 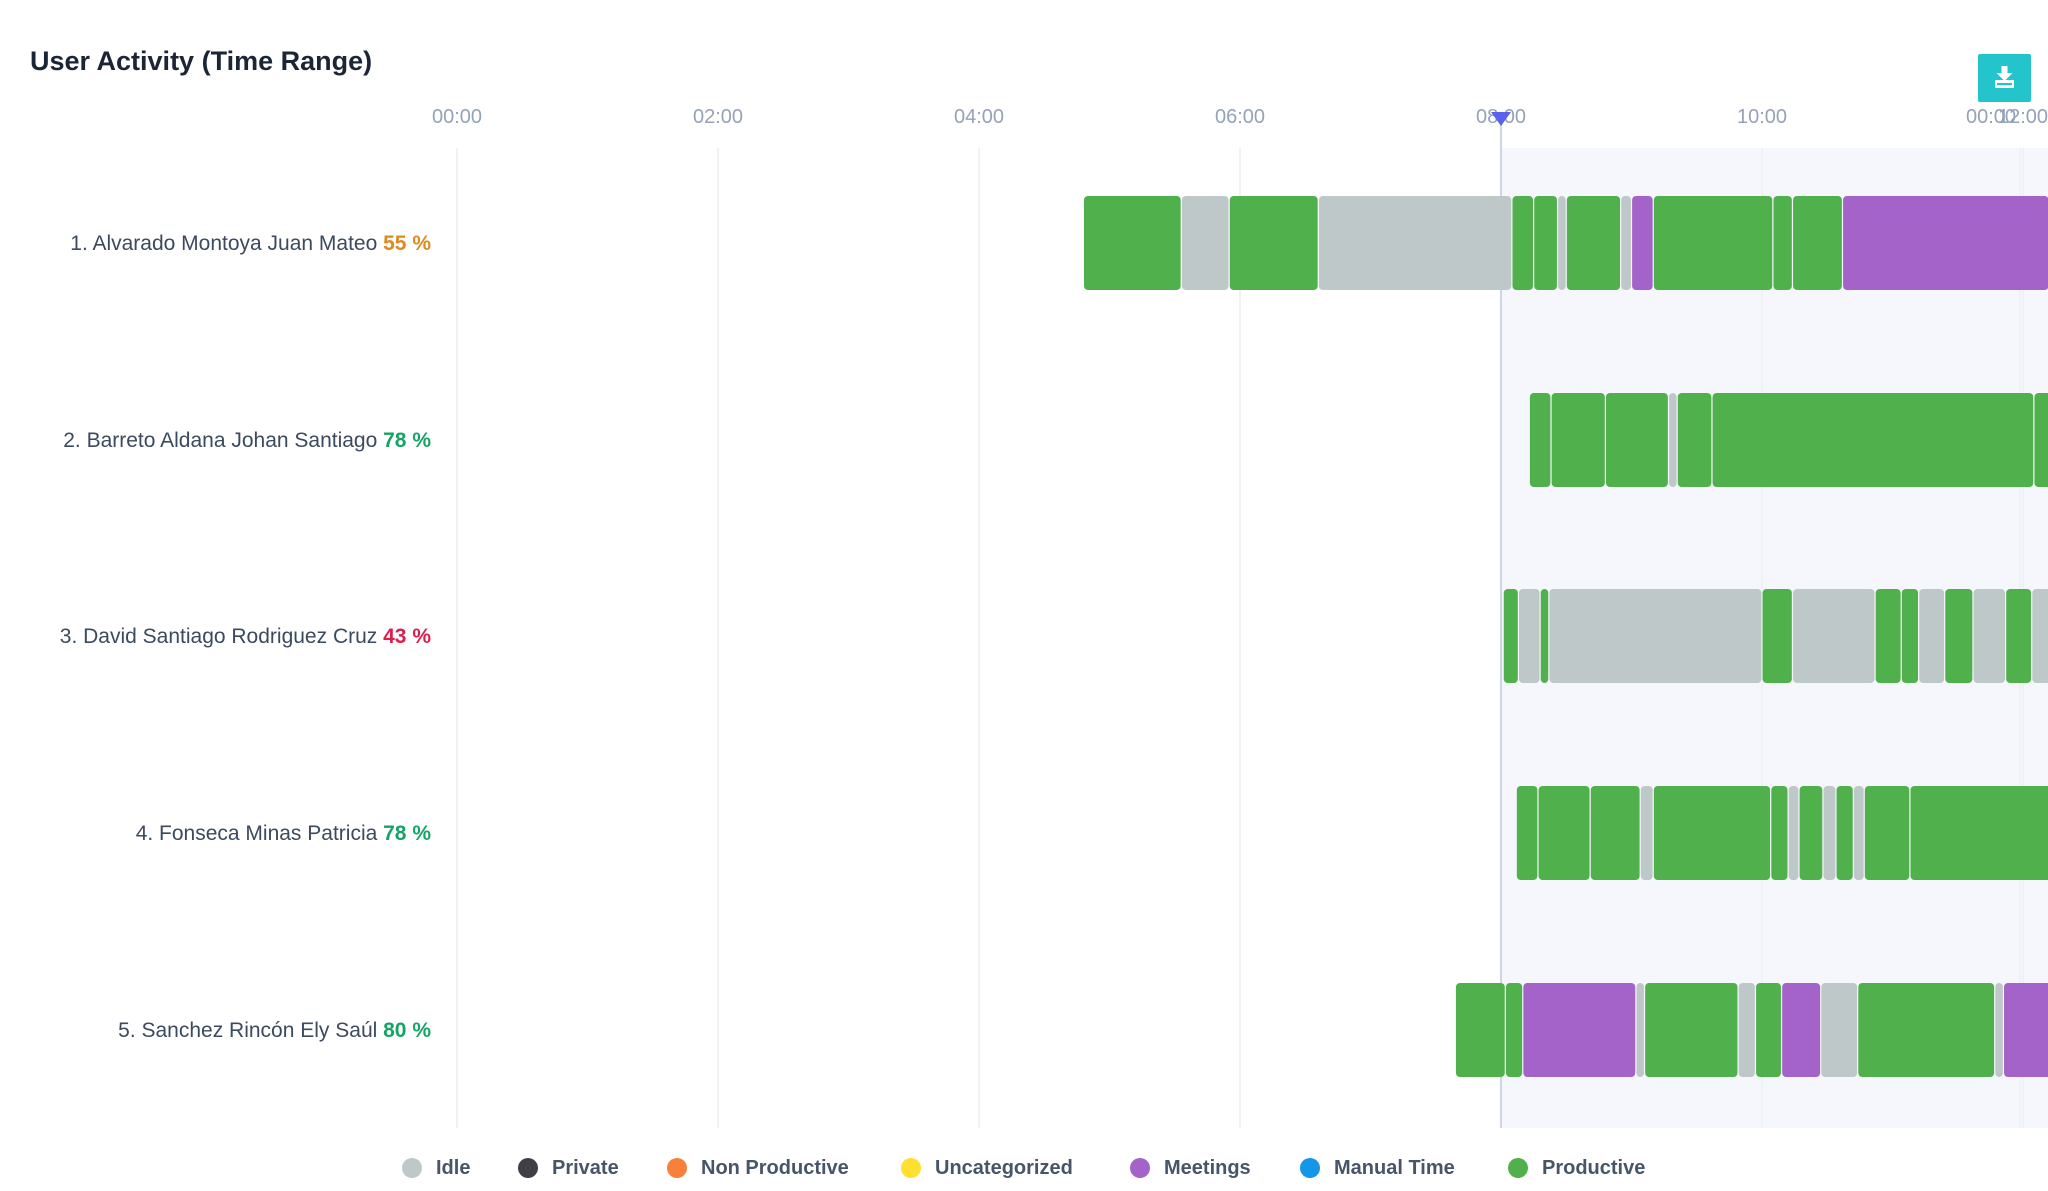 I want to click on download-icon, so click(x=2004, y=77).